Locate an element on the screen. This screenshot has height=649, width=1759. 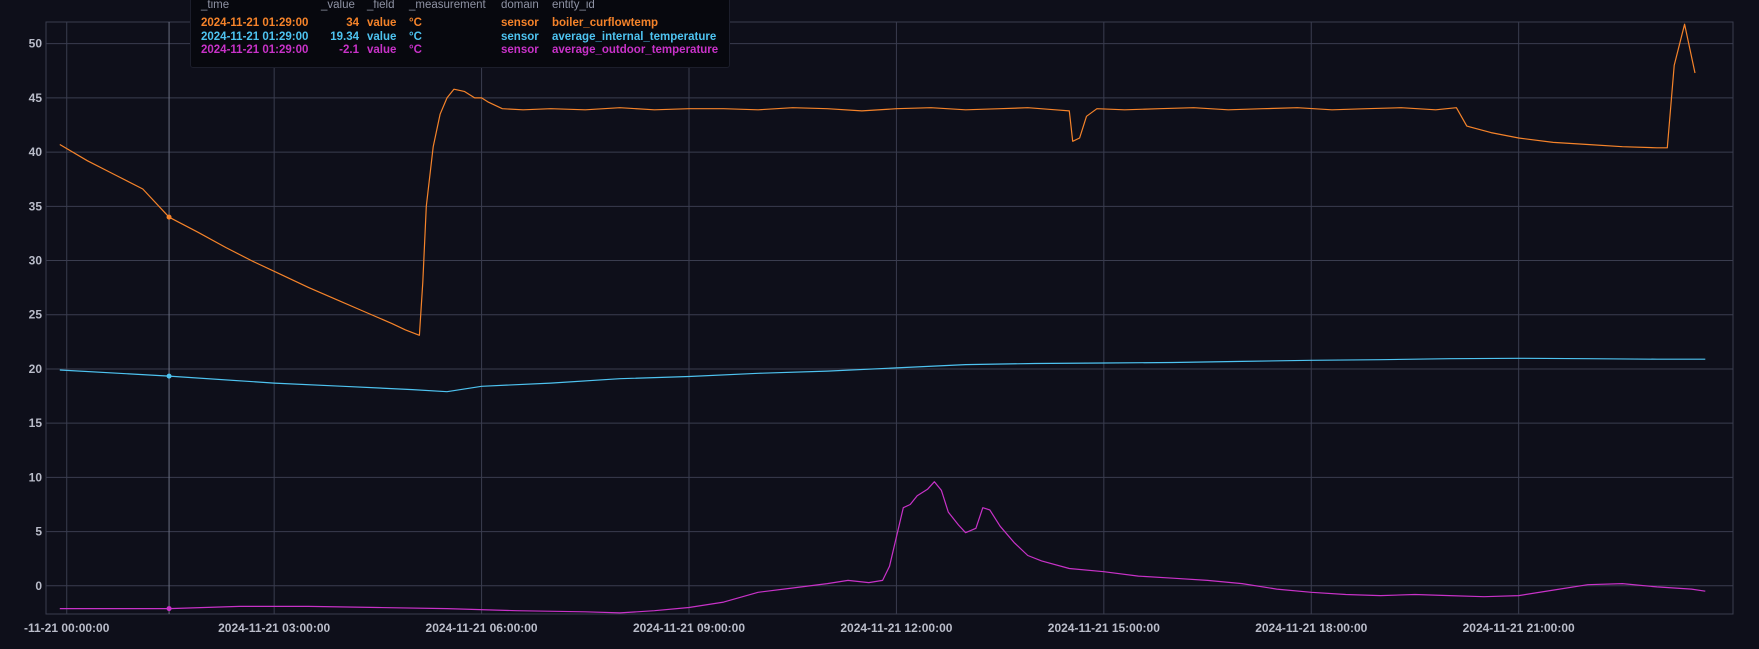
hover-point-average_outdoor_temperature is located at coordinates (169, 609).